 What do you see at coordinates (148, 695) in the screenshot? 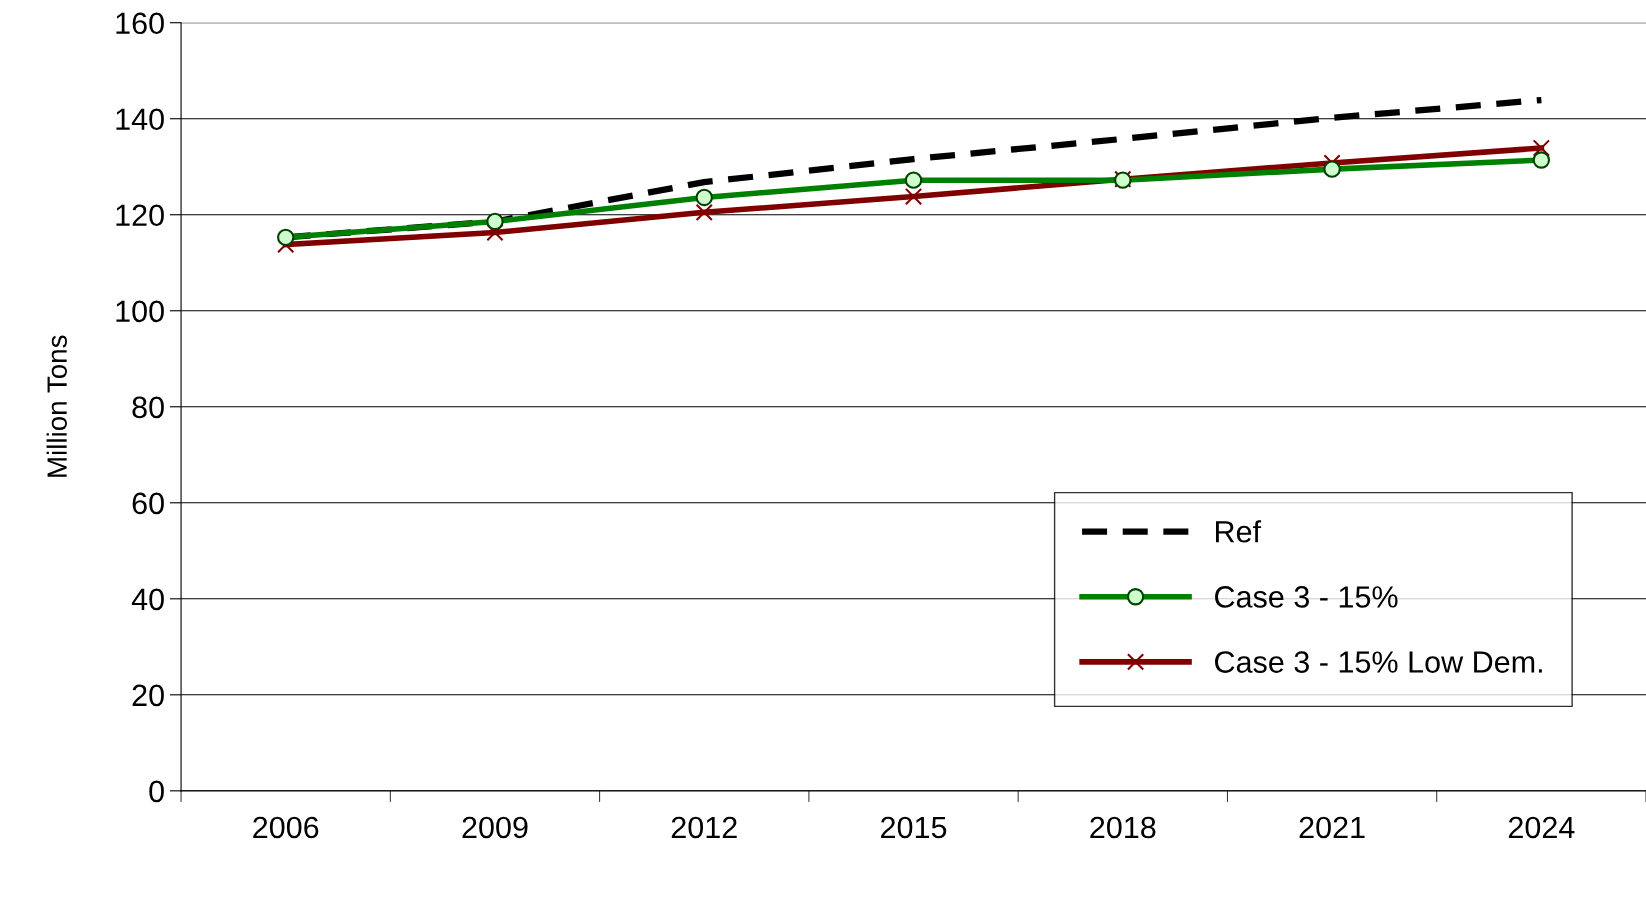
I see `y-tick-label: 20` at bounding box center [148, 695].